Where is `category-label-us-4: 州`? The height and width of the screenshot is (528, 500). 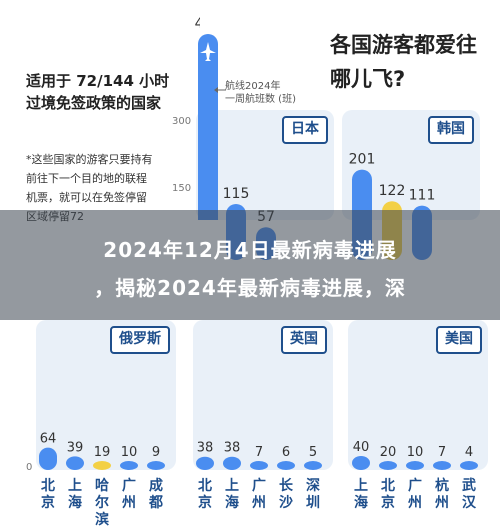
category-label-us-4: 州 is located at coordinates (441, 503).